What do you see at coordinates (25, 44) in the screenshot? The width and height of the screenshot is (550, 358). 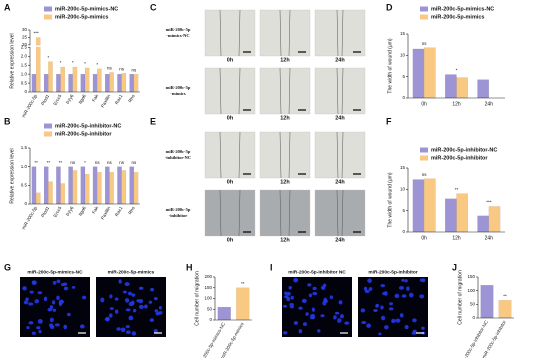 I see `y-tick-label: 20` at bounding box center [25, 44].